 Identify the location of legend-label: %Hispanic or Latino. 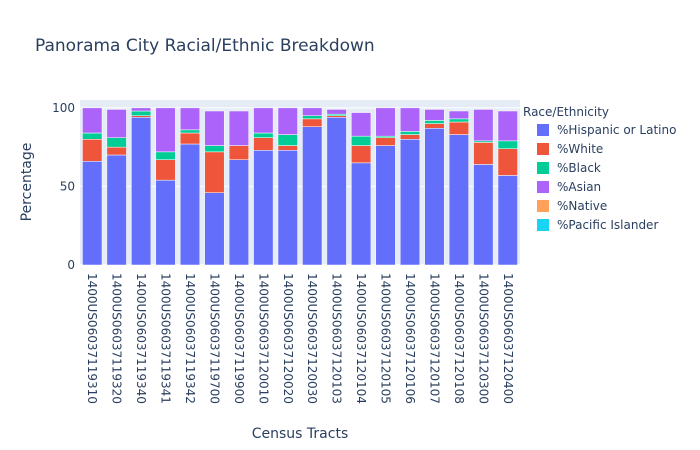
(616, 130).